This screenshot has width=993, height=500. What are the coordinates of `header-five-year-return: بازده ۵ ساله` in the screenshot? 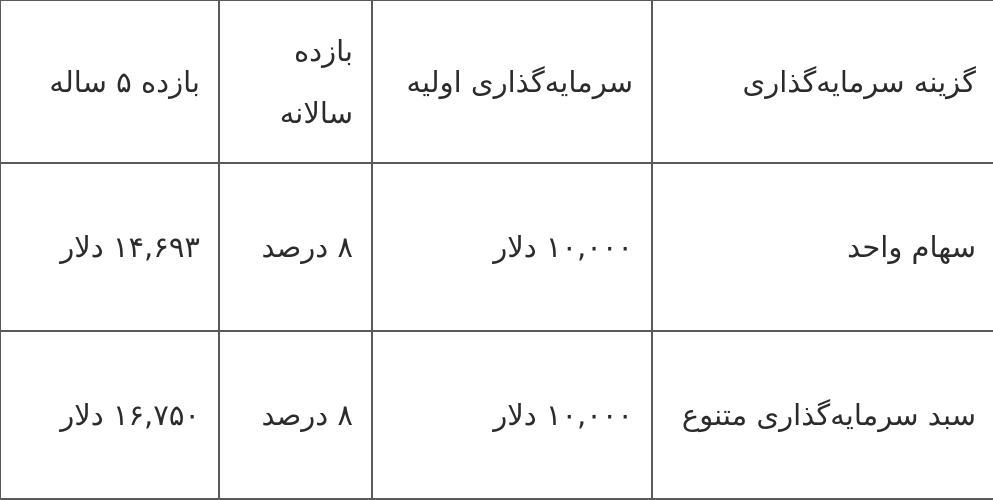 It's located at (110, 82).